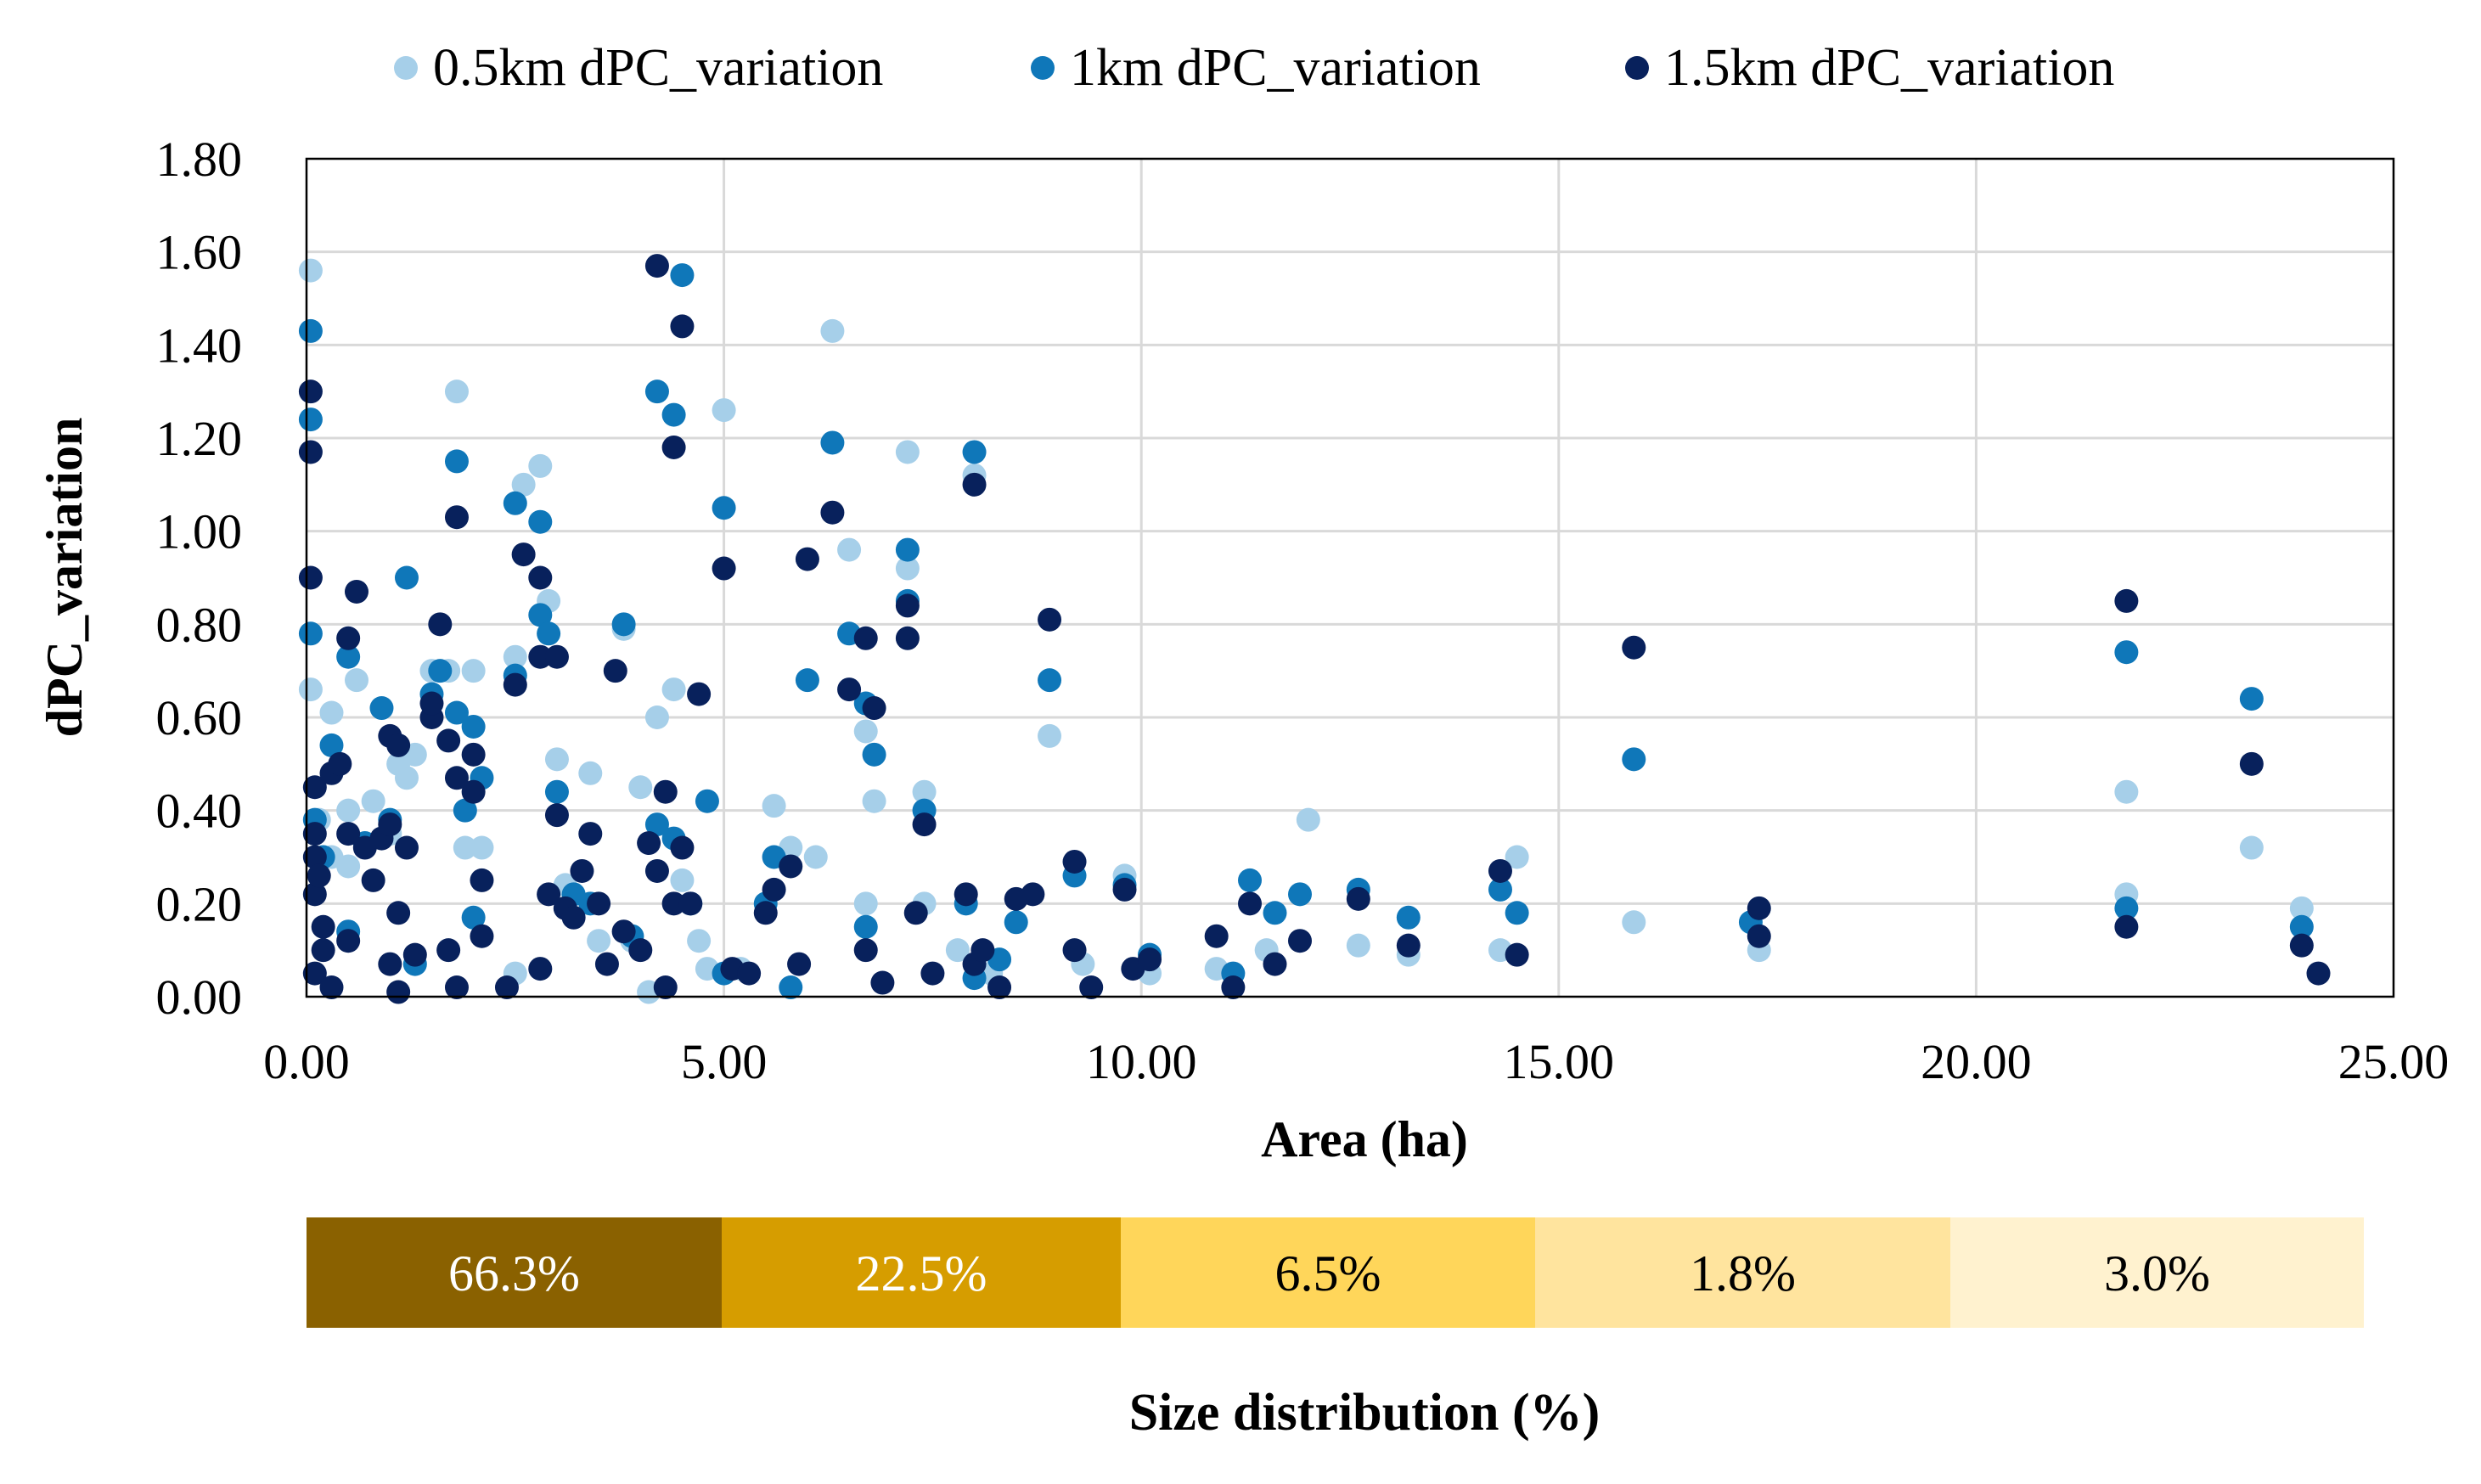 The width and height of the screenshot is (2481, 1484). I want to click on y-tick-label: 0.60, so click(199, 717).